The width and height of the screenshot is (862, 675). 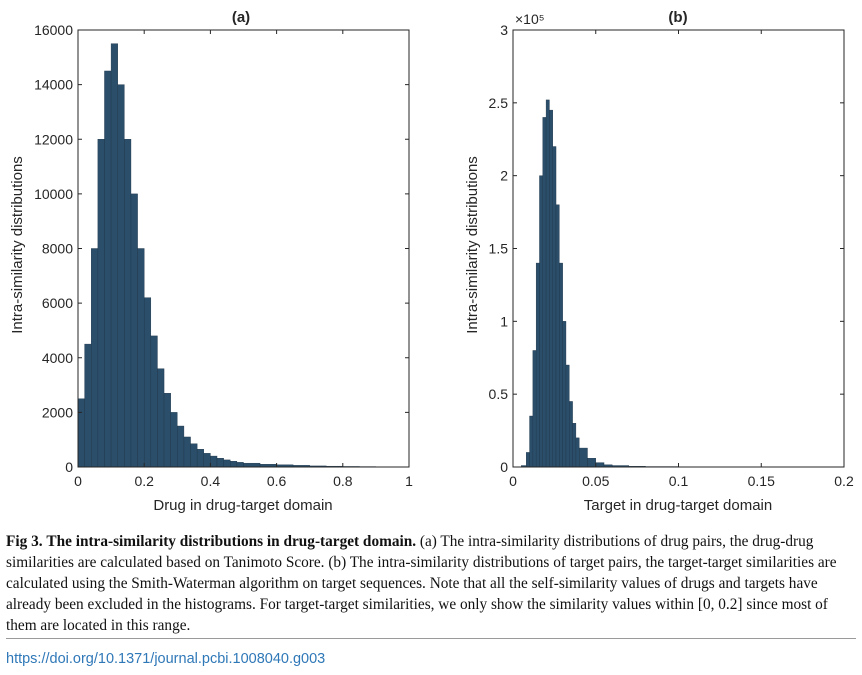 What do you see at coordinates (679, 481) in the screenshot?
I see `x-tick-label: 0.1` at bounding box center [679, 481].